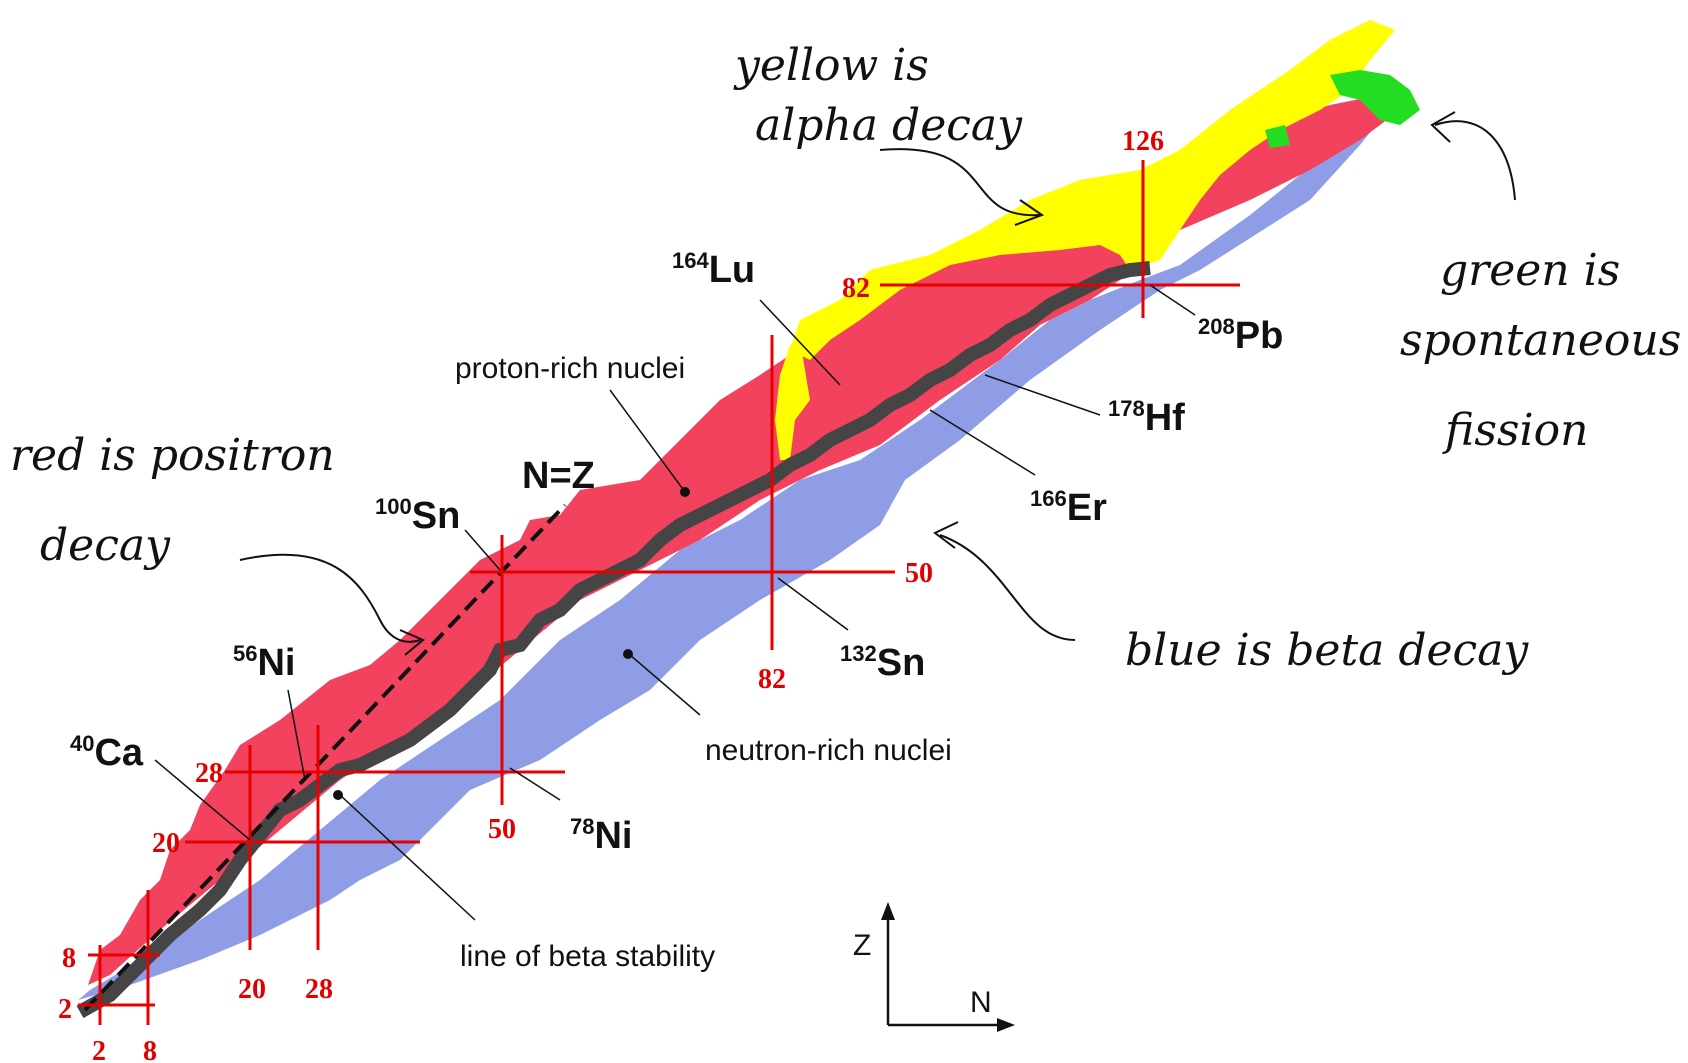  Describe the element at coordinates (105, 545) in the screenshot. I see `note-red-line2: decay` at that location.